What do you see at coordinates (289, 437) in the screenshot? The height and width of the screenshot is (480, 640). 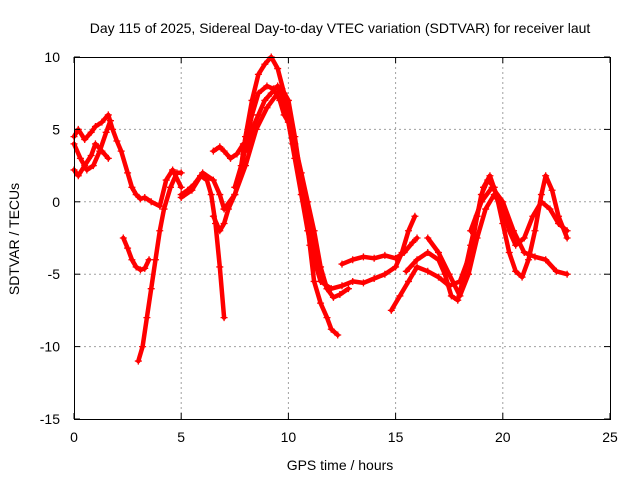 I see `x-tick-label: 10` at bounding box center [289, 437].